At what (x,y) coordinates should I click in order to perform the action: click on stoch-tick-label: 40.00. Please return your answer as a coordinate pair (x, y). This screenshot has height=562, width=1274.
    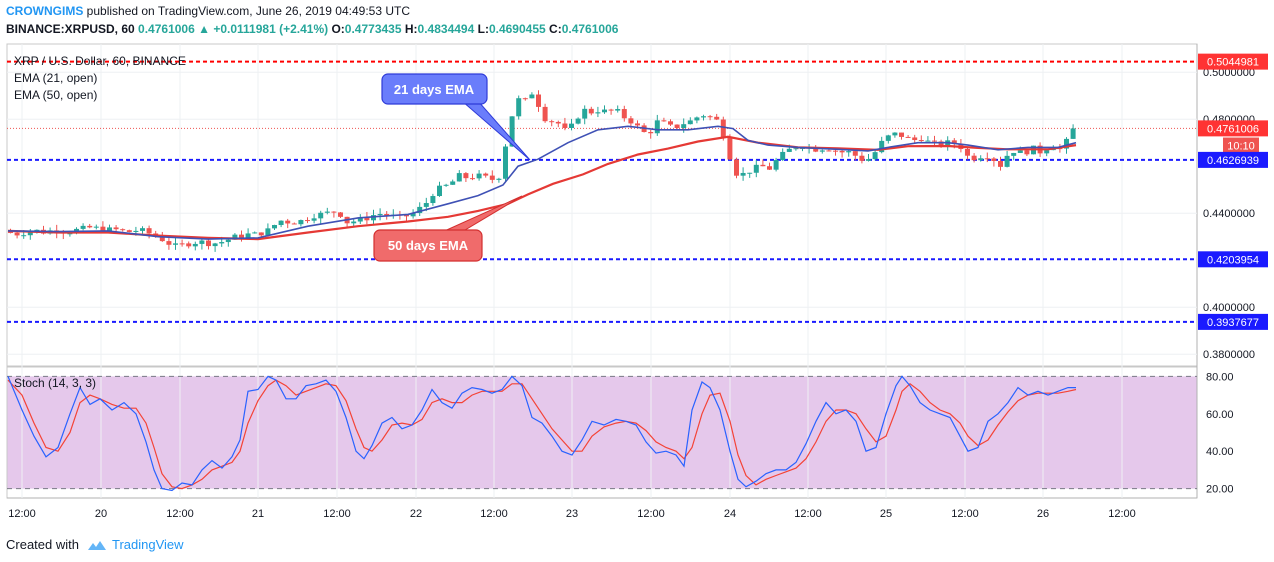
    Looking at the image, I should click on (1220, 452).